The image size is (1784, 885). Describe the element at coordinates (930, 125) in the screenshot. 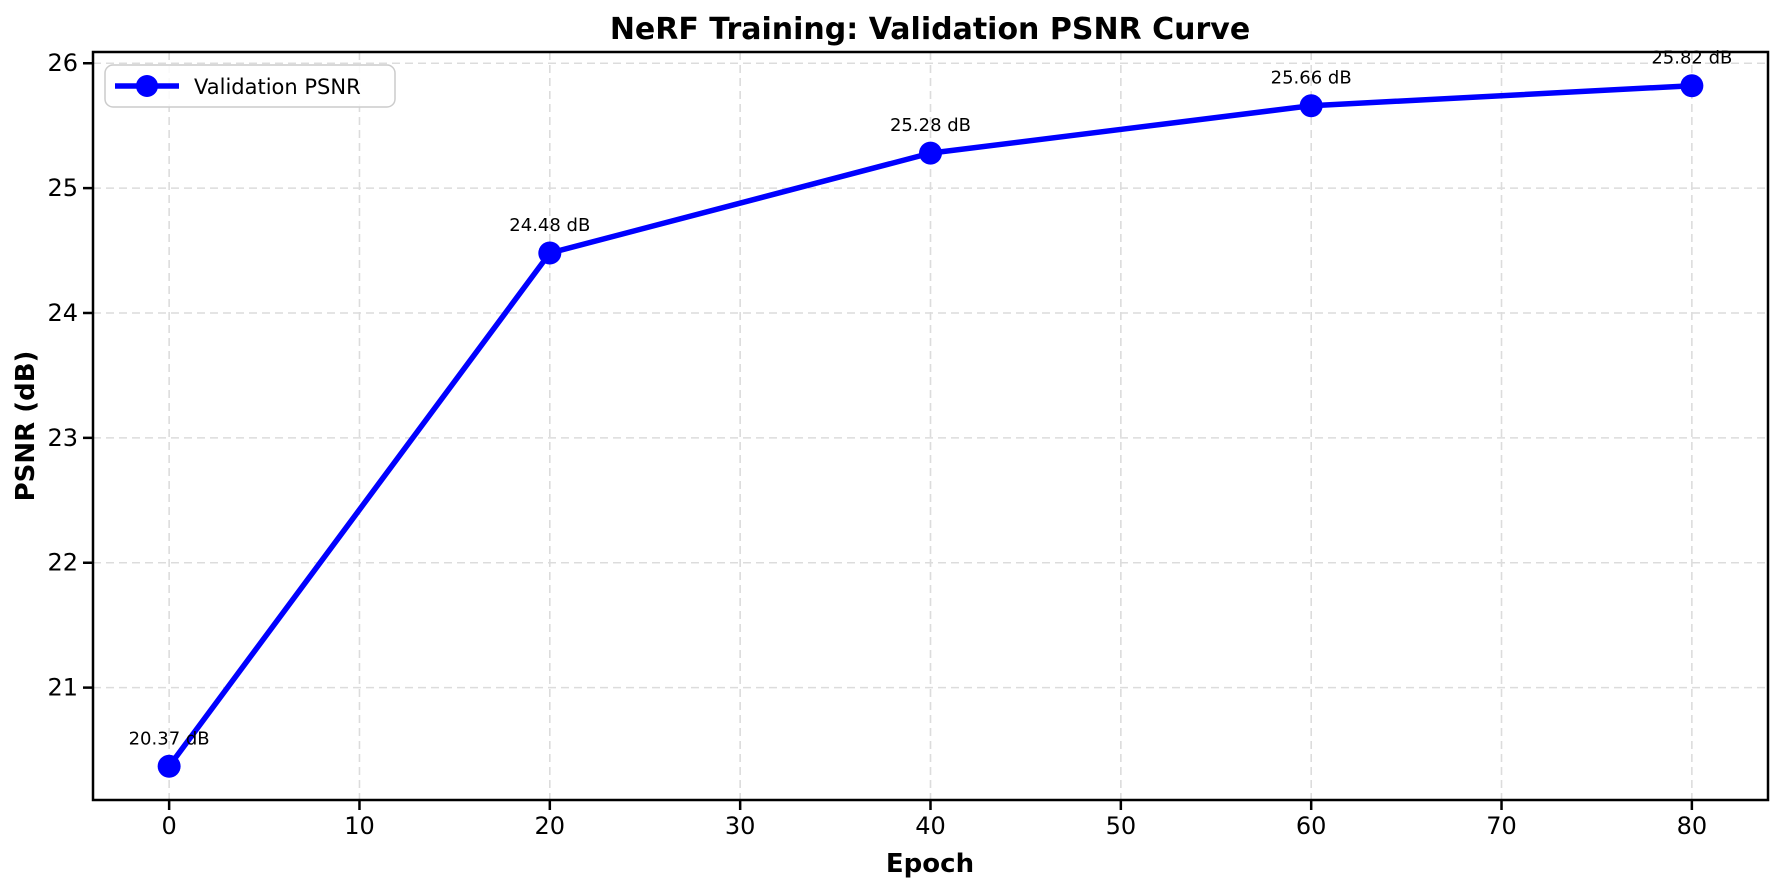

I see `data-point-label: 25.28 dB` at that location.